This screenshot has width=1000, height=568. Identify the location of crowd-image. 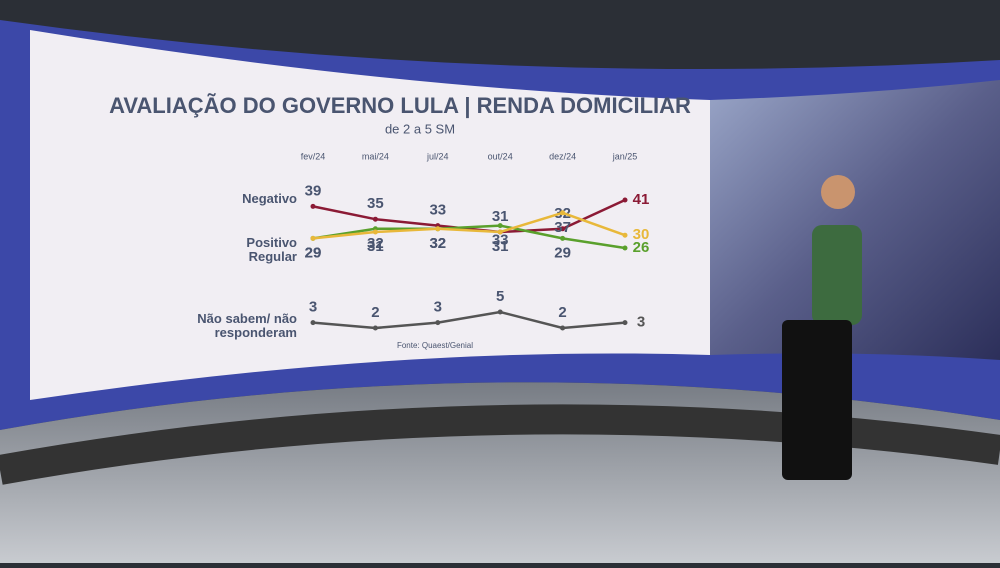
(855, 220).